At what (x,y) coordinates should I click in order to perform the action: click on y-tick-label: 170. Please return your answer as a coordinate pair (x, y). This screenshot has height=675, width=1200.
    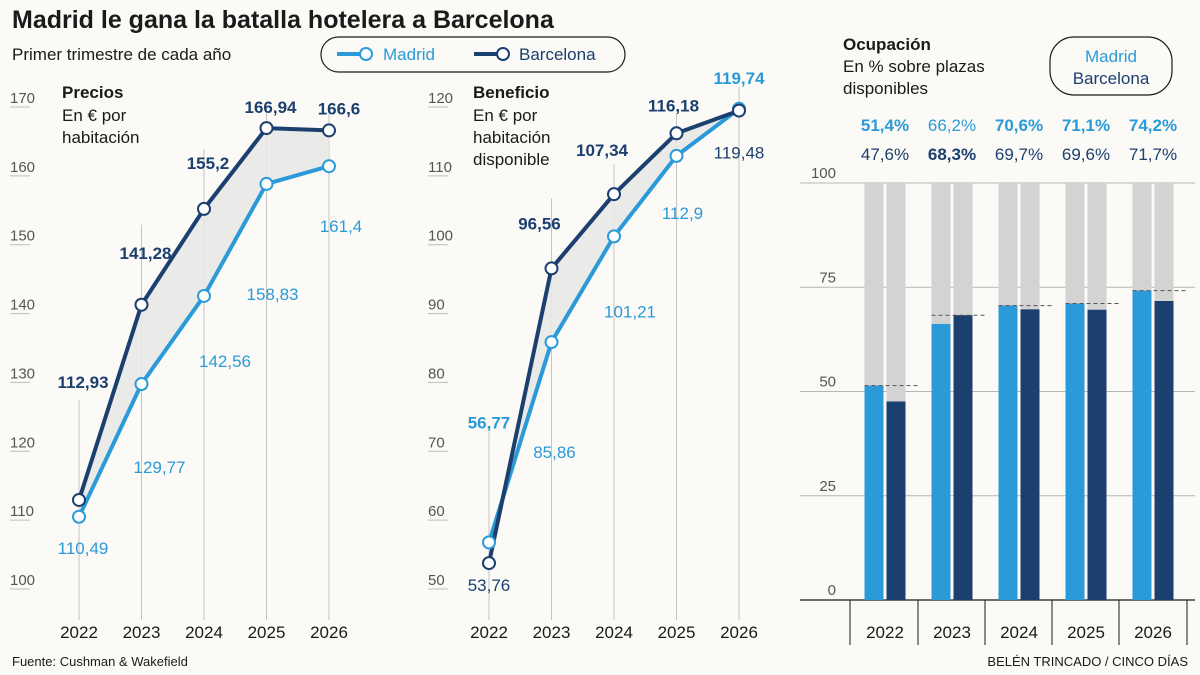
    Looking at the image, I should click on (22, 98).